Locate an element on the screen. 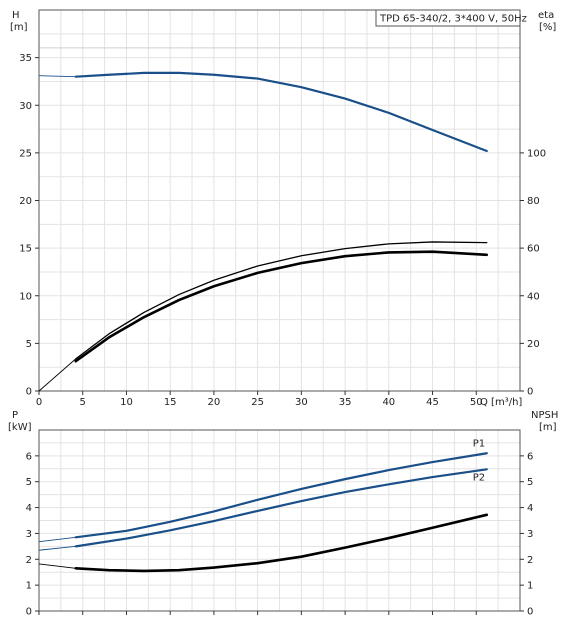 The image size is (564, 626). series-label: P1 is located at coordinates (479, 443).